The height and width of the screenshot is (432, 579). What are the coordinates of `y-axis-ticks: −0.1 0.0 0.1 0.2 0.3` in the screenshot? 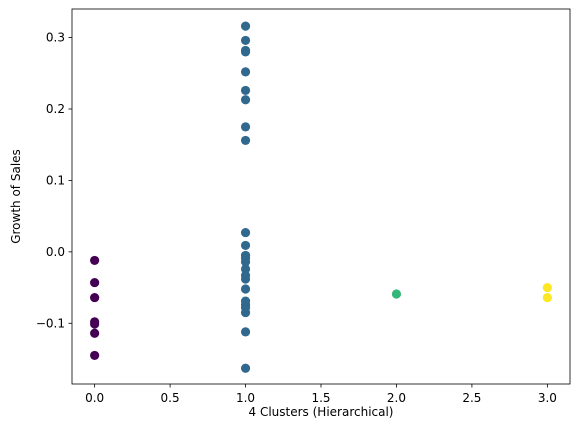 It's located at (54, 180).